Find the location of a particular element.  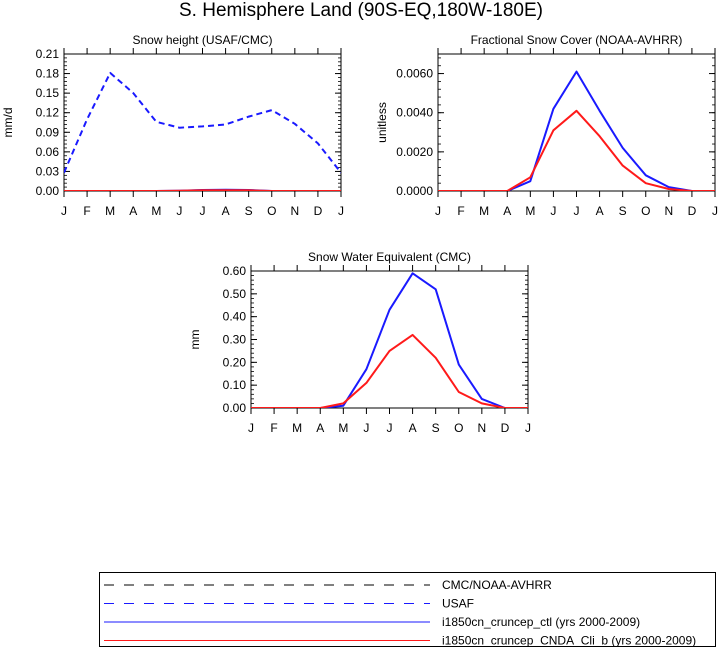

y-tick-label: 0.03 is located at coordinates (48, 171).